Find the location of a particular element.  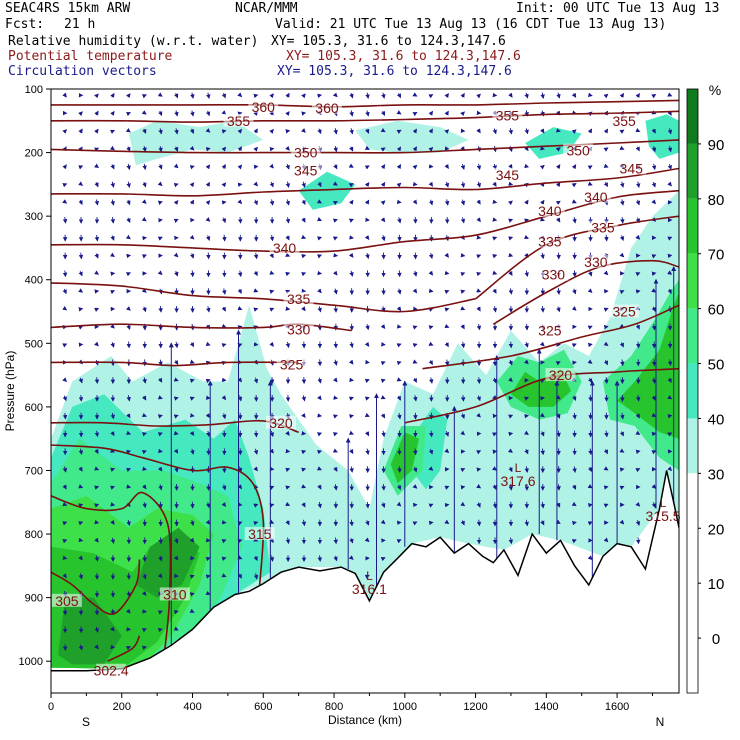

extremum-marker-2: L is located at coordinates (663, 503).